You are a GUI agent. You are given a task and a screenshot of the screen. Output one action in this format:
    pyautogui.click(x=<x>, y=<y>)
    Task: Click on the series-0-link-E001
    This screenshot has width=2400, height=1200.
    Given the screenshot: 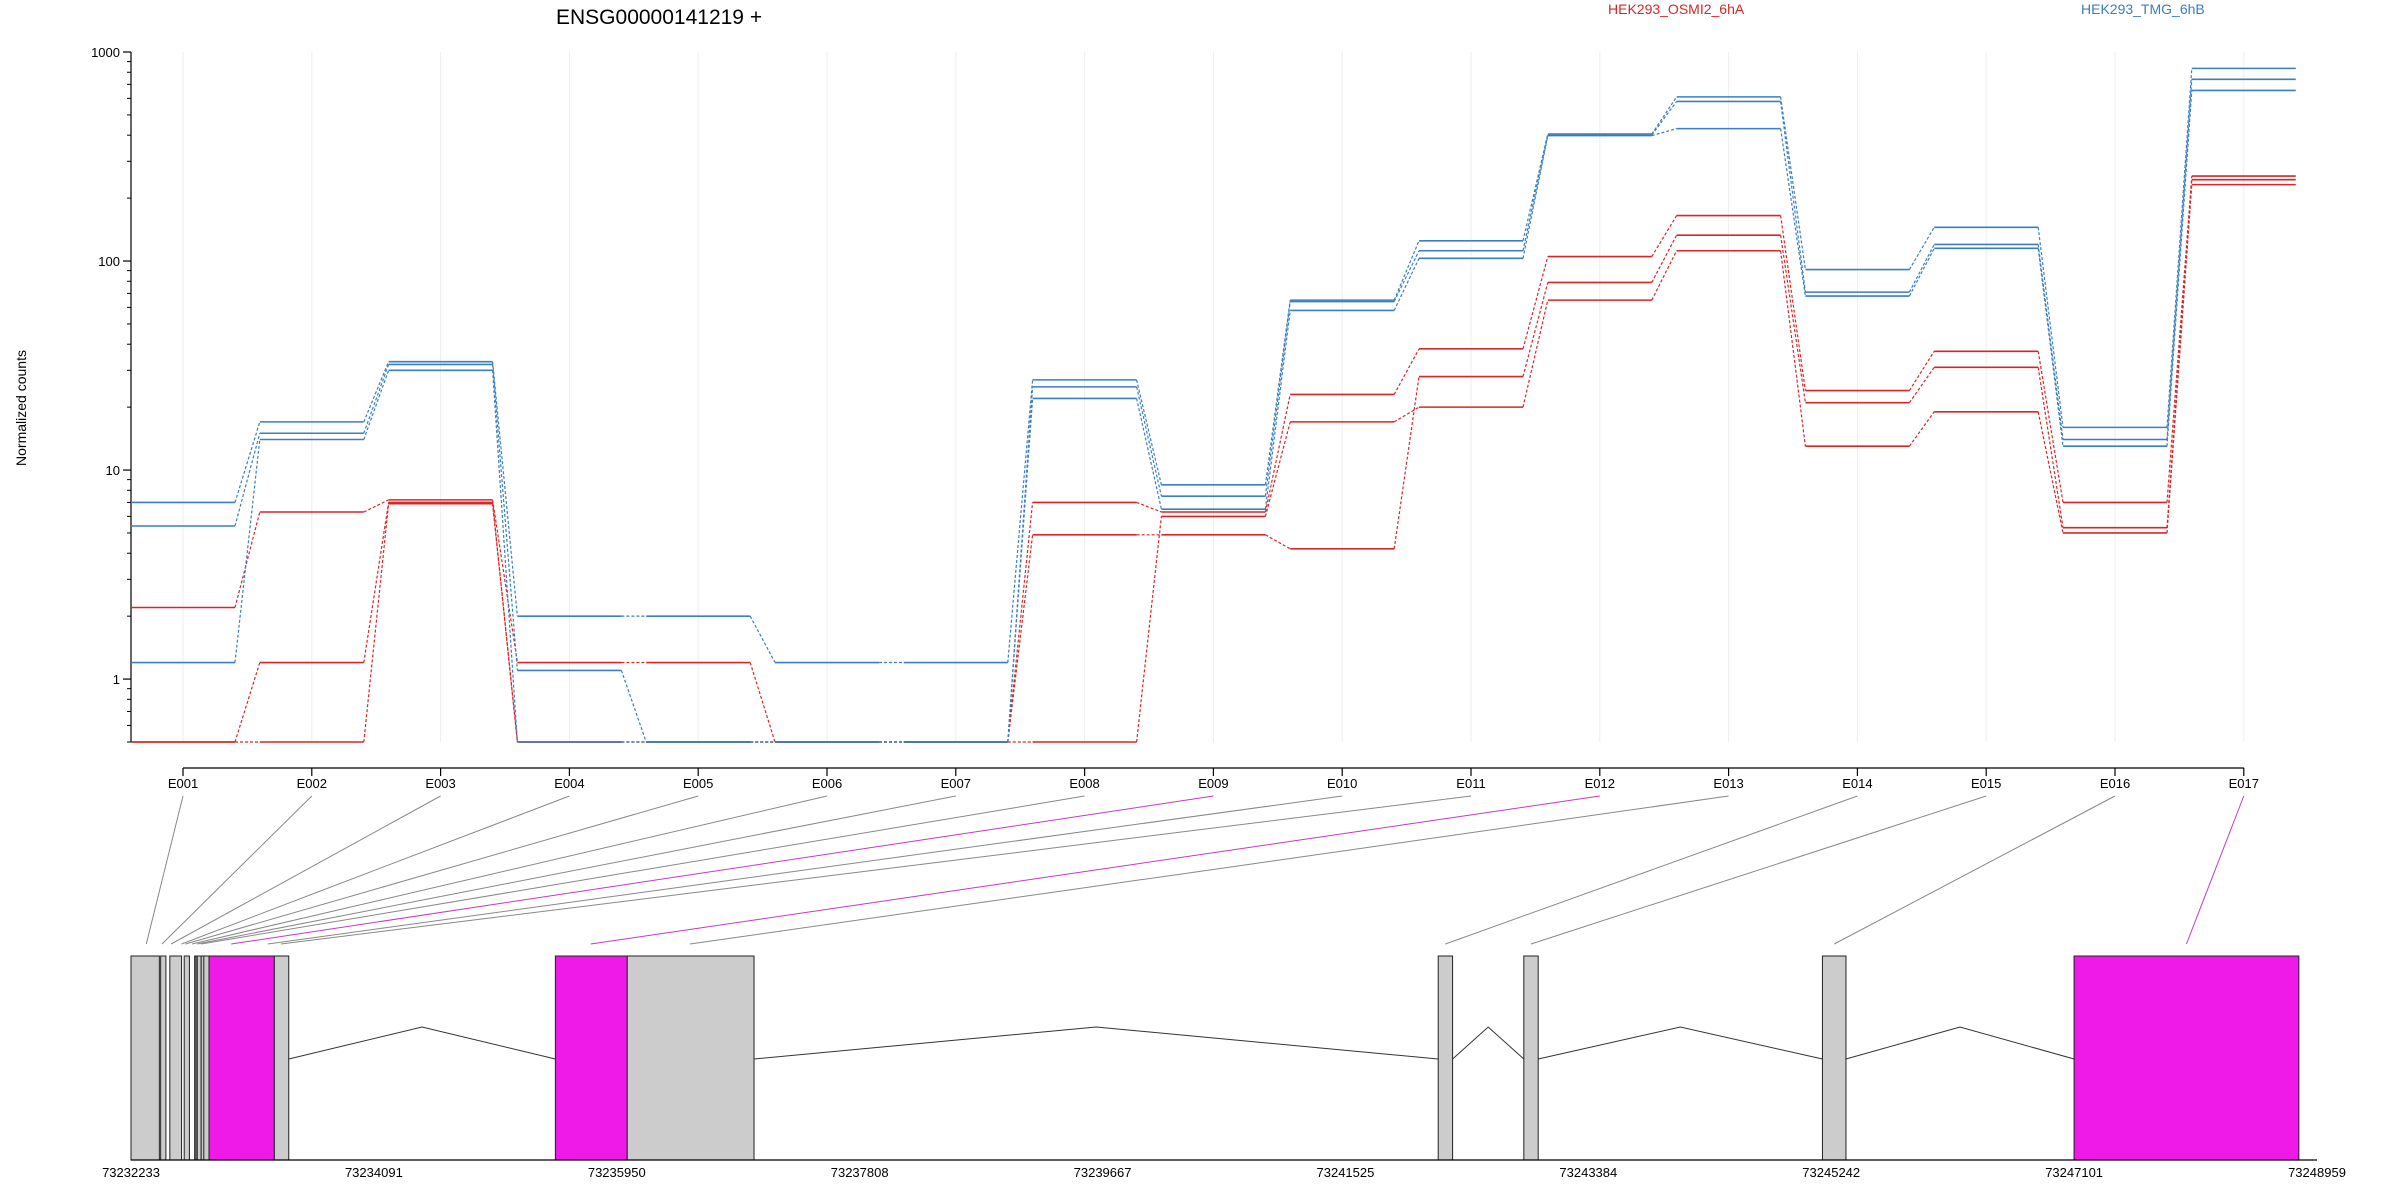 What is the action you would take?
    pyautogui.click(x=247, y=559)
    